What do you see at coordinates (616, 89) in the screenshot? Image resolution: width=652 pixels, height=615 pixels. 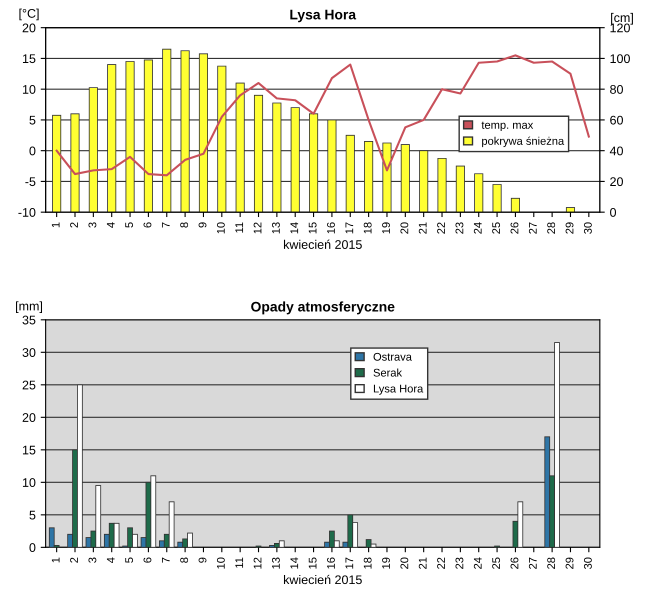 I see `y2-tick-label: 80` at bounding box center [616, 89].